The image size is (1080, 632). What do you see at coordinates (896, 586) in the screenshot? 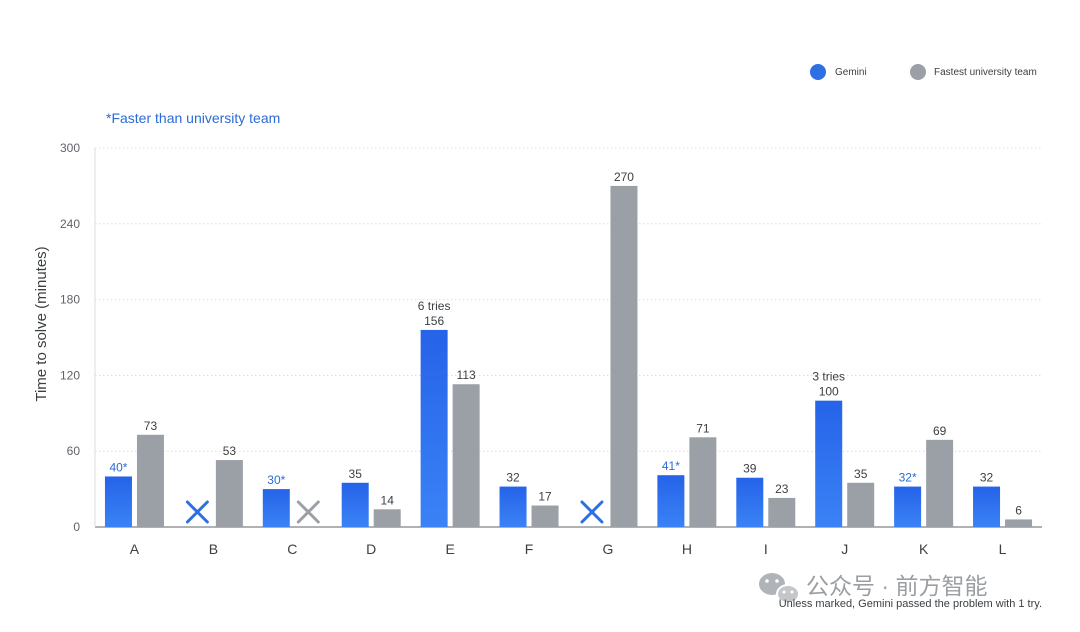
I see `watermark-text: 公众号 · 前方智能` at bounding box center [896, 586].